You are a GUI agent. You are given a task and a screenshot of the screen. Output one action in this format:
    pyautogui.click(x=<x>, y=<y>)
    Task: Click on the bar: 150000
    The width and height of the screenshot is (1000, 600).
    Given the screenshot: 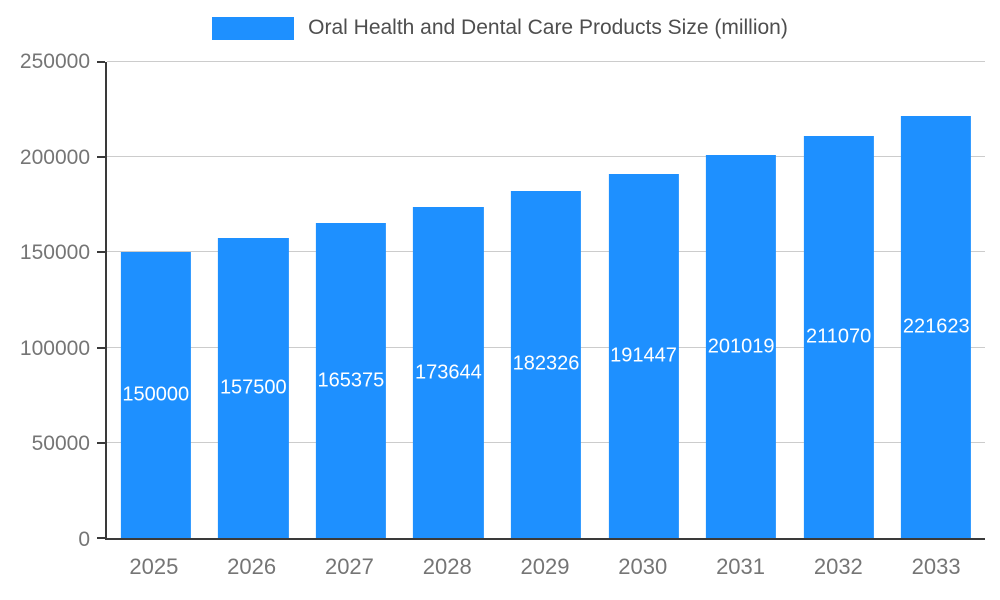 What is the action you would take?
    pyautogui.click(x=155, y=395)
    